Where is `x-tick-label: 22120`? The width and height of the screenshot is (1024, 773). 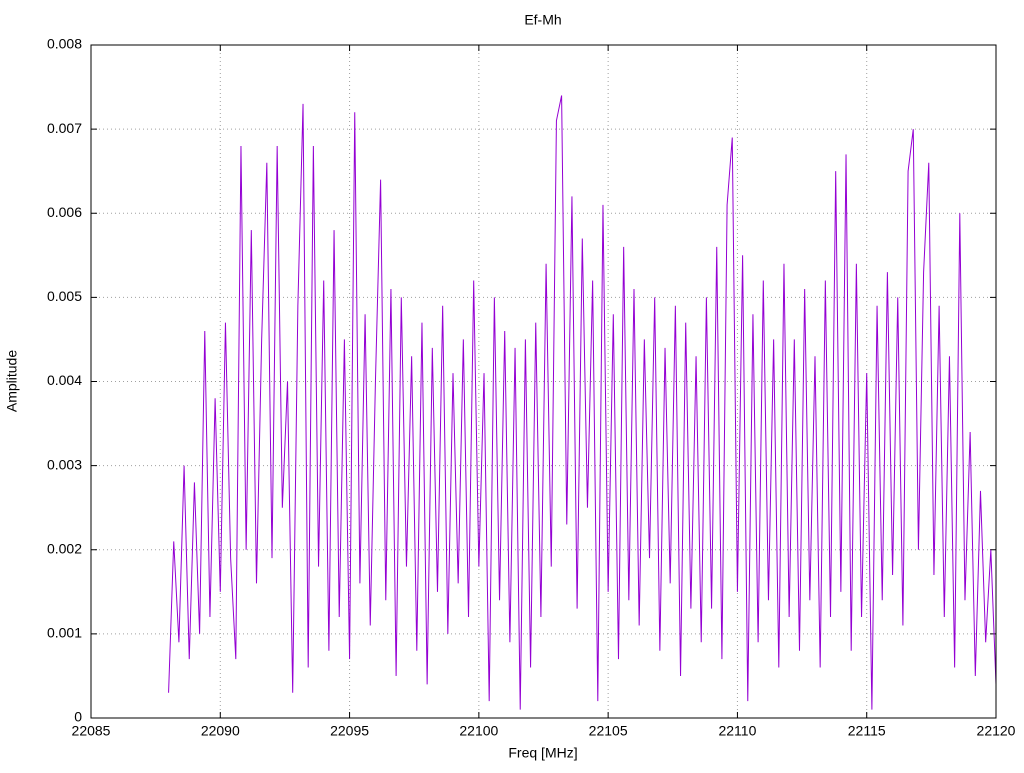
x-tick-label: 22120 is located at coordinates (996, 731).